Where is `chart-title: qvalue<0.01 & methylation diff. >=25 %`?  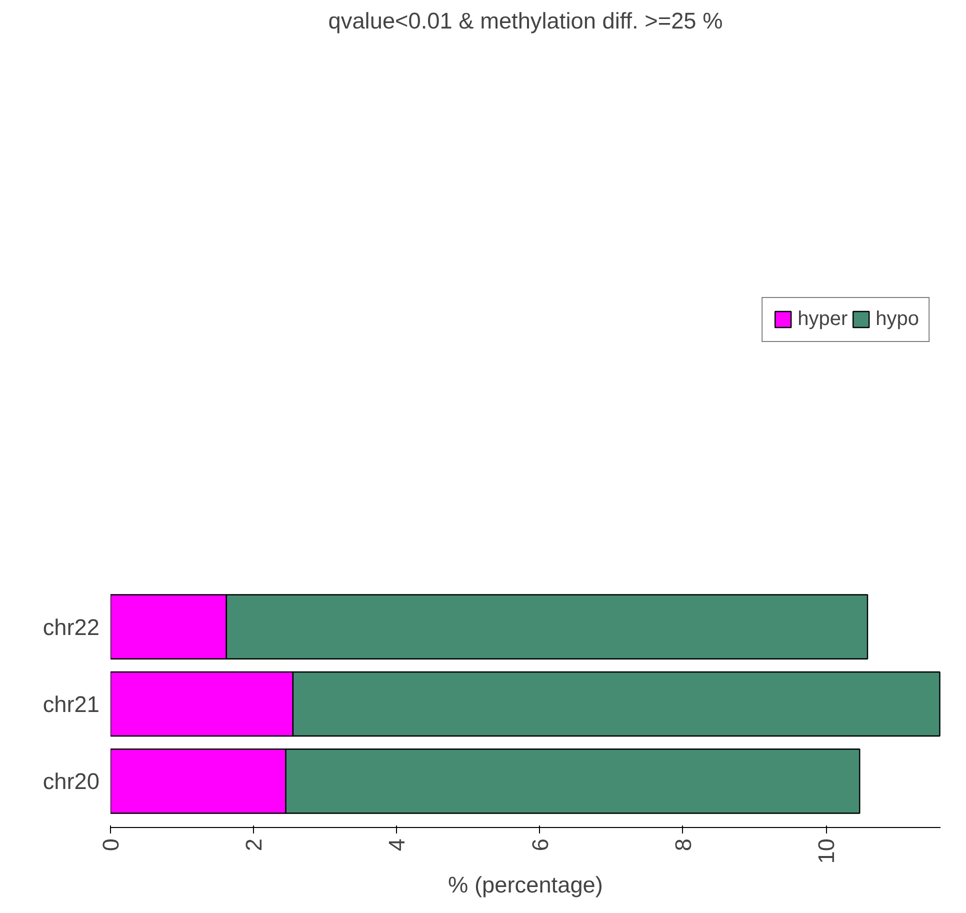
chart-title: qvalue<0.01 & methylation diff. >=25 % is located at coordinates (525, 21).